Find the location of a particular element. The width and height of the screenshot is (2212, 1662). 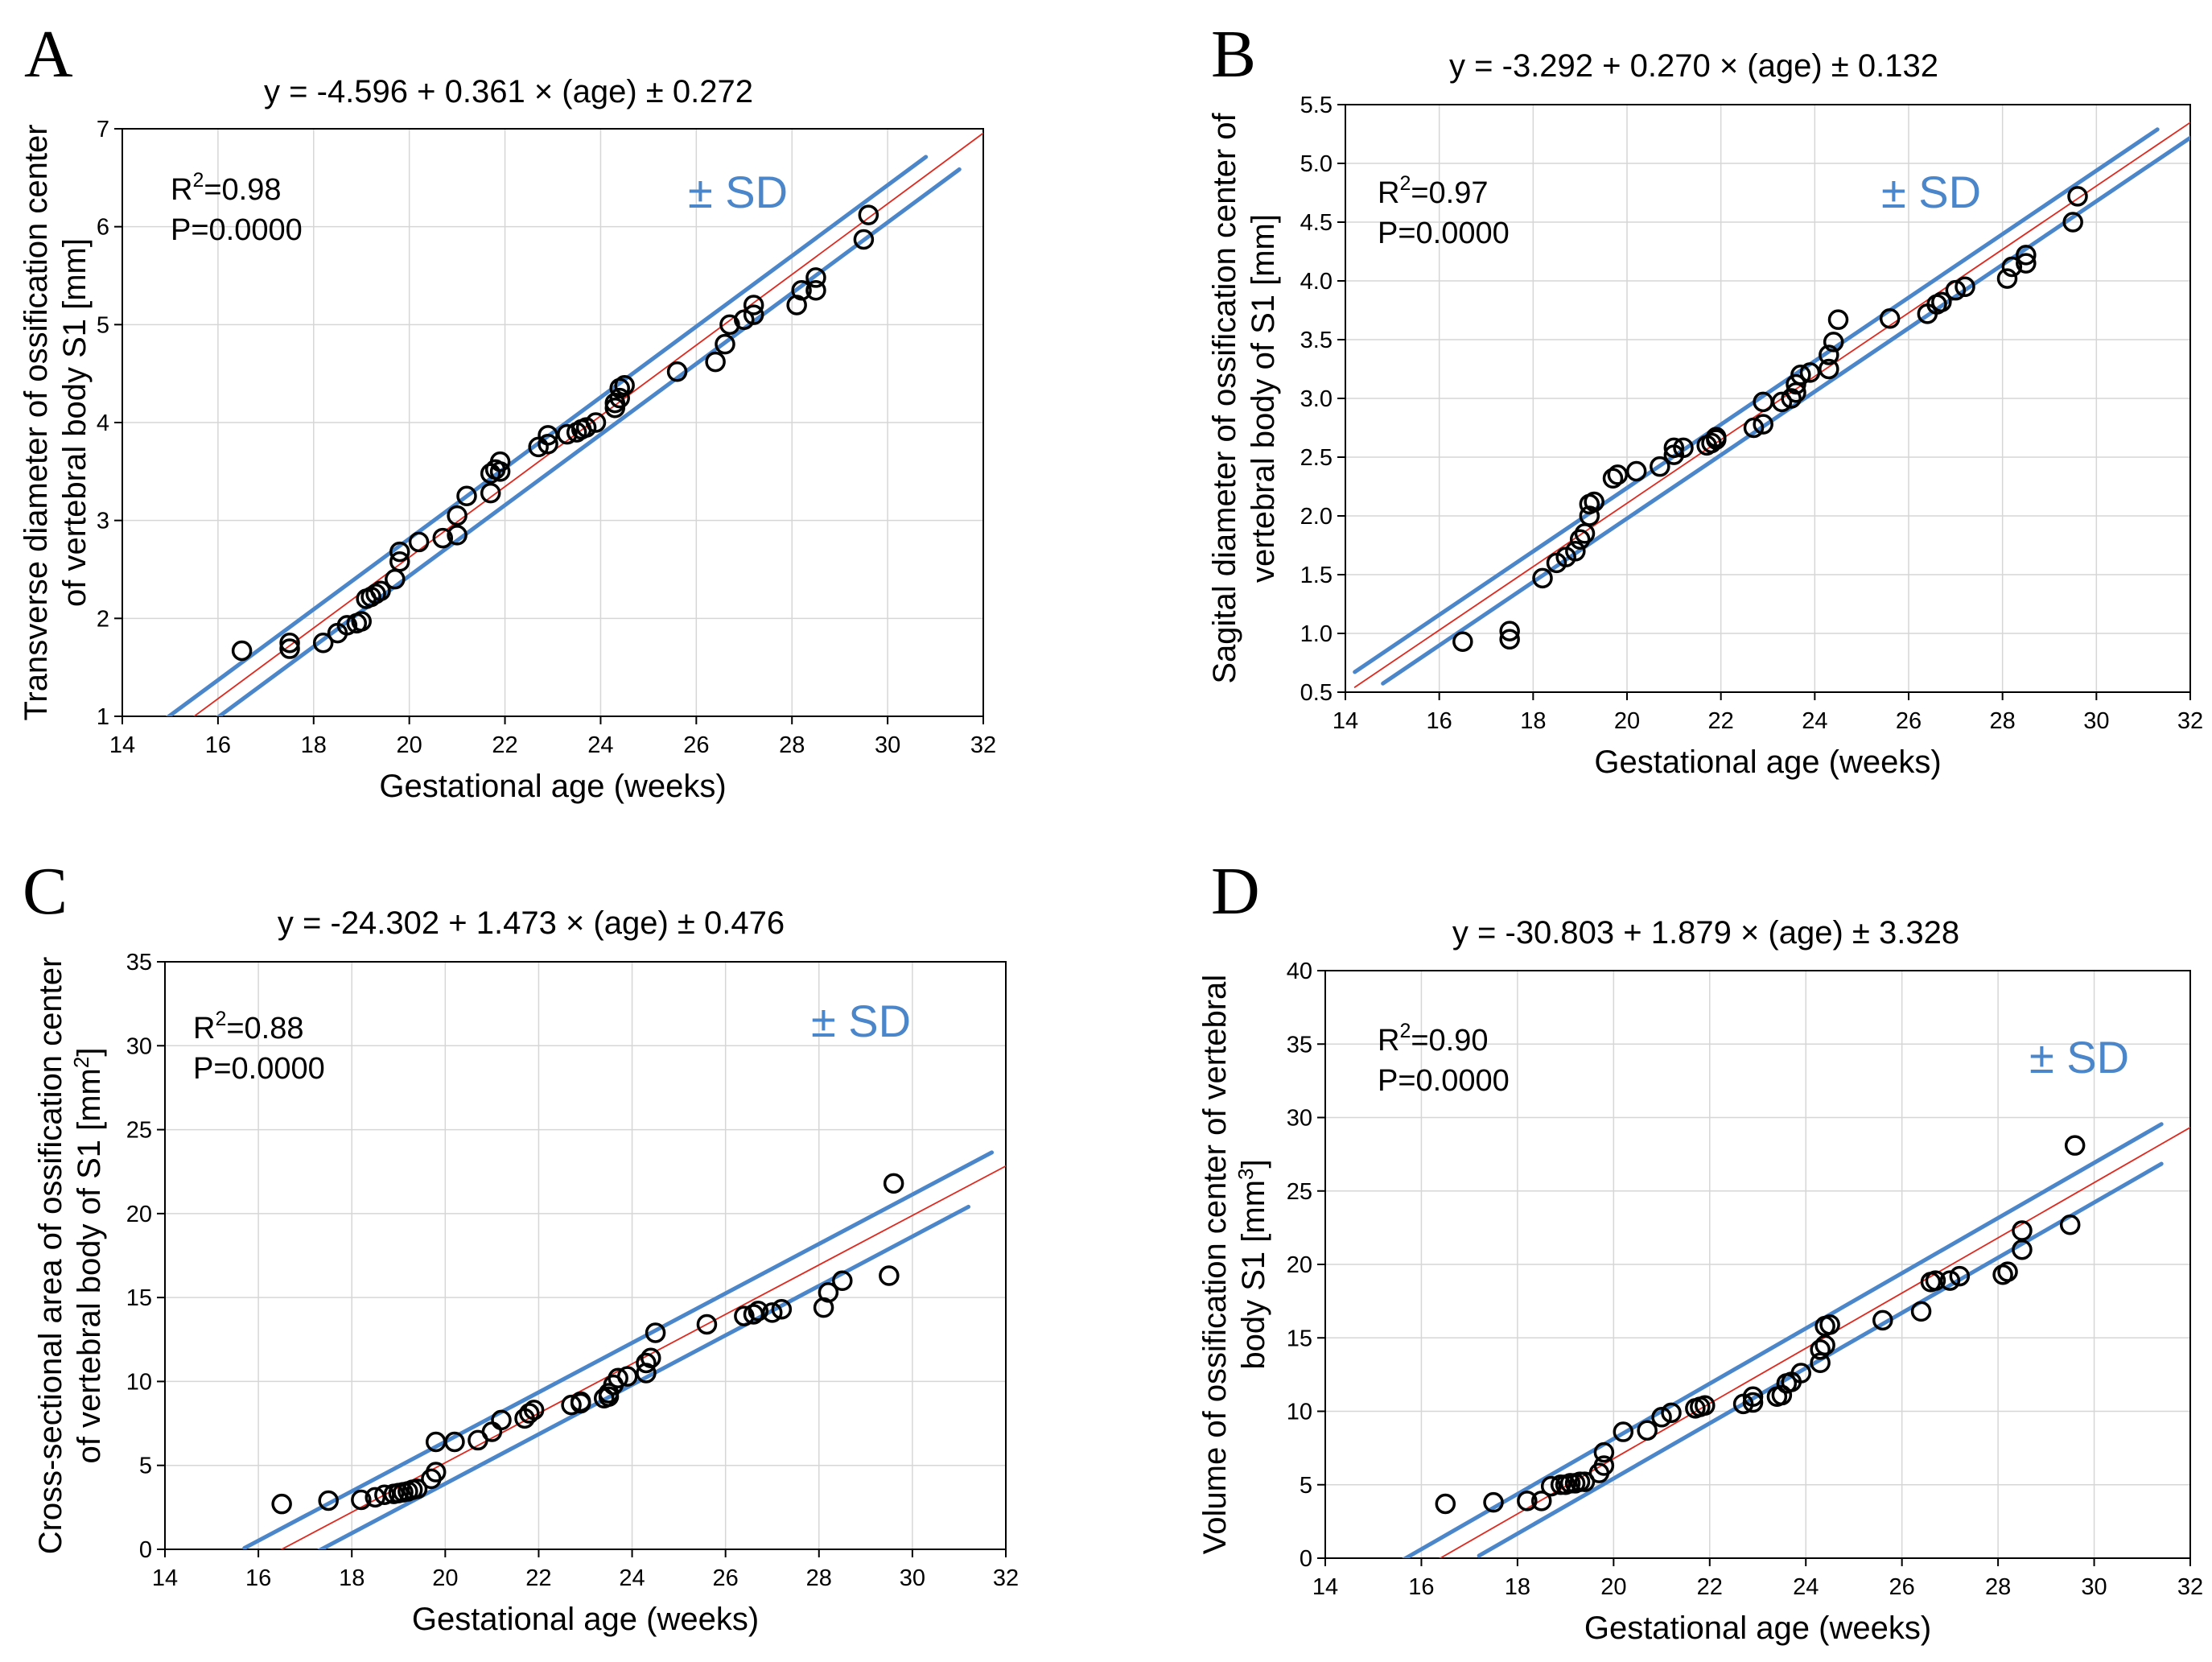

y-tick-label: 1 is located at coordinates (103, 717).